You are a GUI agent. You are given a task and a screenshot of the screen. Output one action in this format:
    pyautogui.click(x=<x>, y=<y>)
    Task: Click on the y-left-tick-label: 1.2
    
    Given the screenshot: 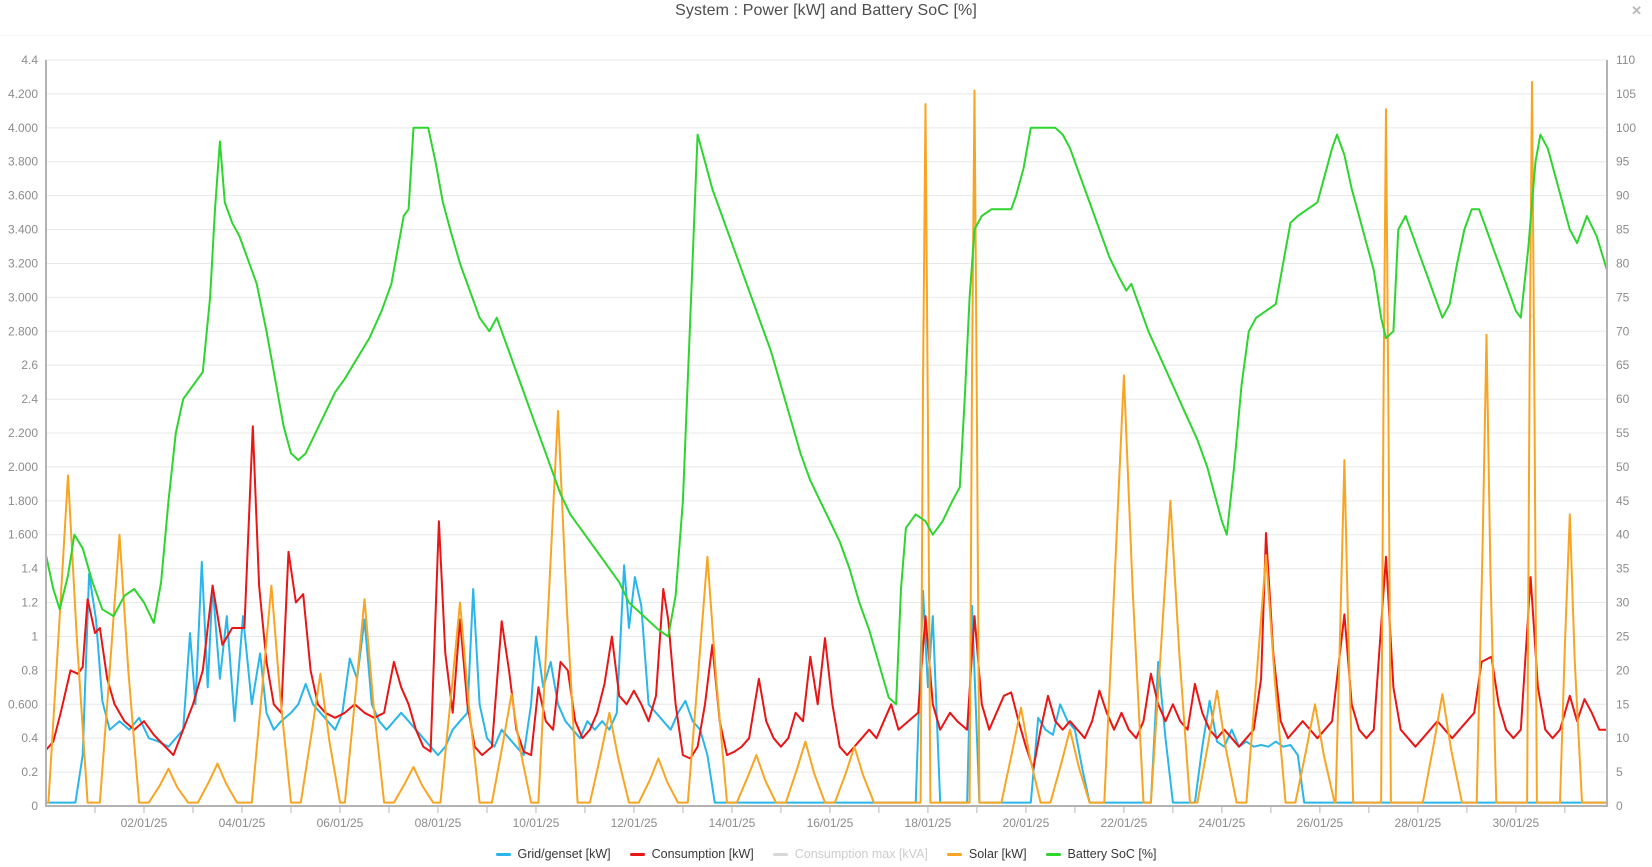 What is the action you would take?
    pyautogui.click(x=29, y=603)
    